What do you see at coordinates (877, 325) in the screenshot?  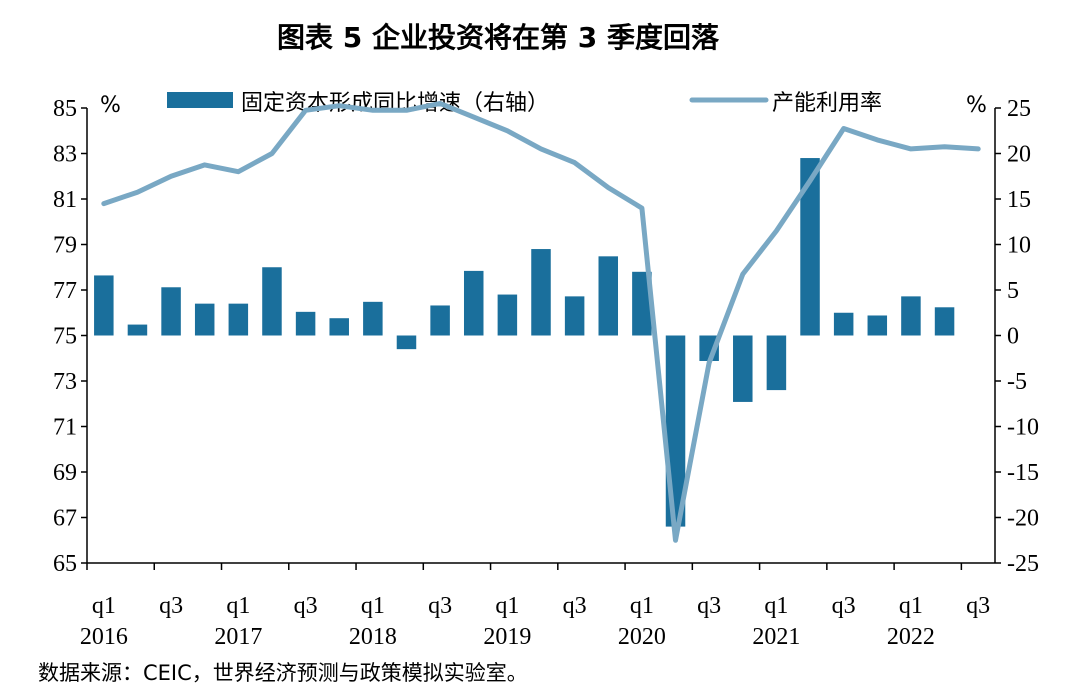 I see `bar-2021Q4` at bounding box center [877, 325].